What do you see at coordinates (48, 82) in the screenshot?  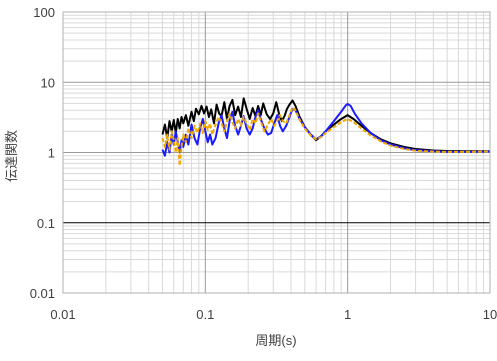 I see `y-tick-label: 10` at bounding box center [48, 82].